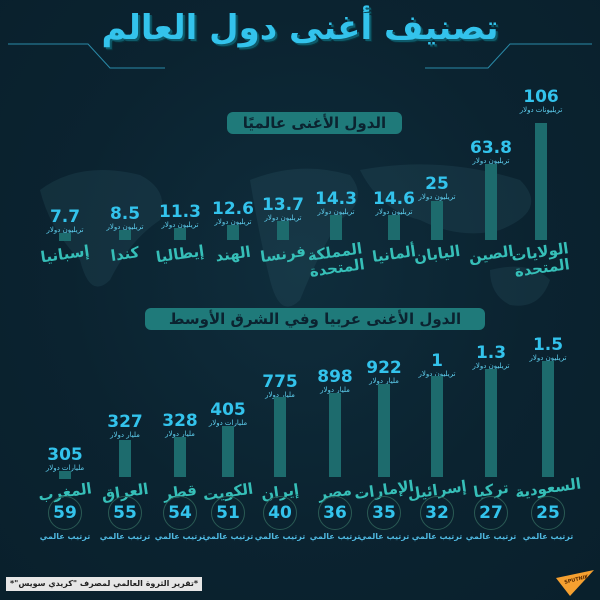 The width and height of the screenshot is (600, 600). I want to click on value-label: 25 تريليون دولار, so click(437, 188).